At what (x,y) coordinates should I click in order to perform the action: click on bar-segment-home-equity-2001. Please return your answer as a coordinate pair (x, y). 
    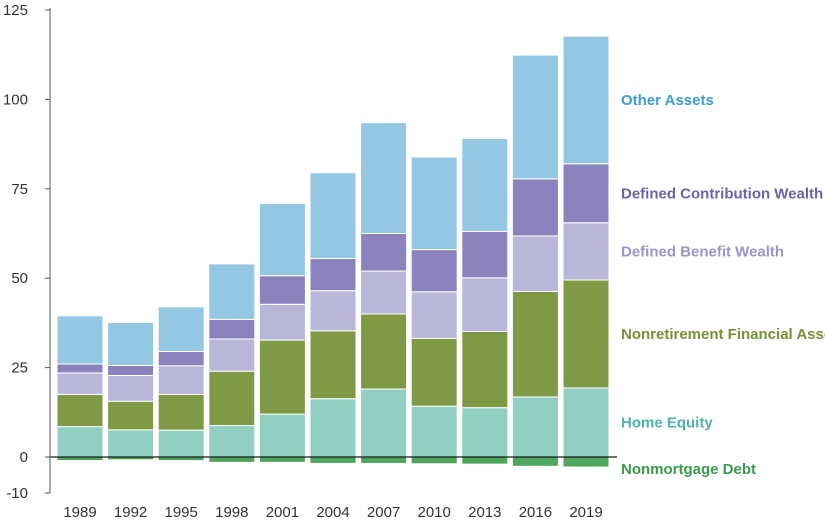
    Looking at the image, I should click on (282, 435).